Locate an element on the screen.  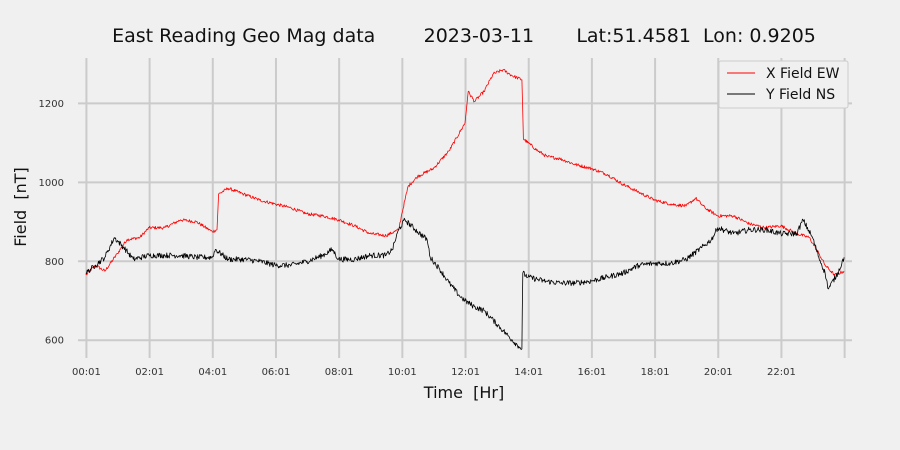
x-tick-label: 22:01 is located at coordinates (781, 372).